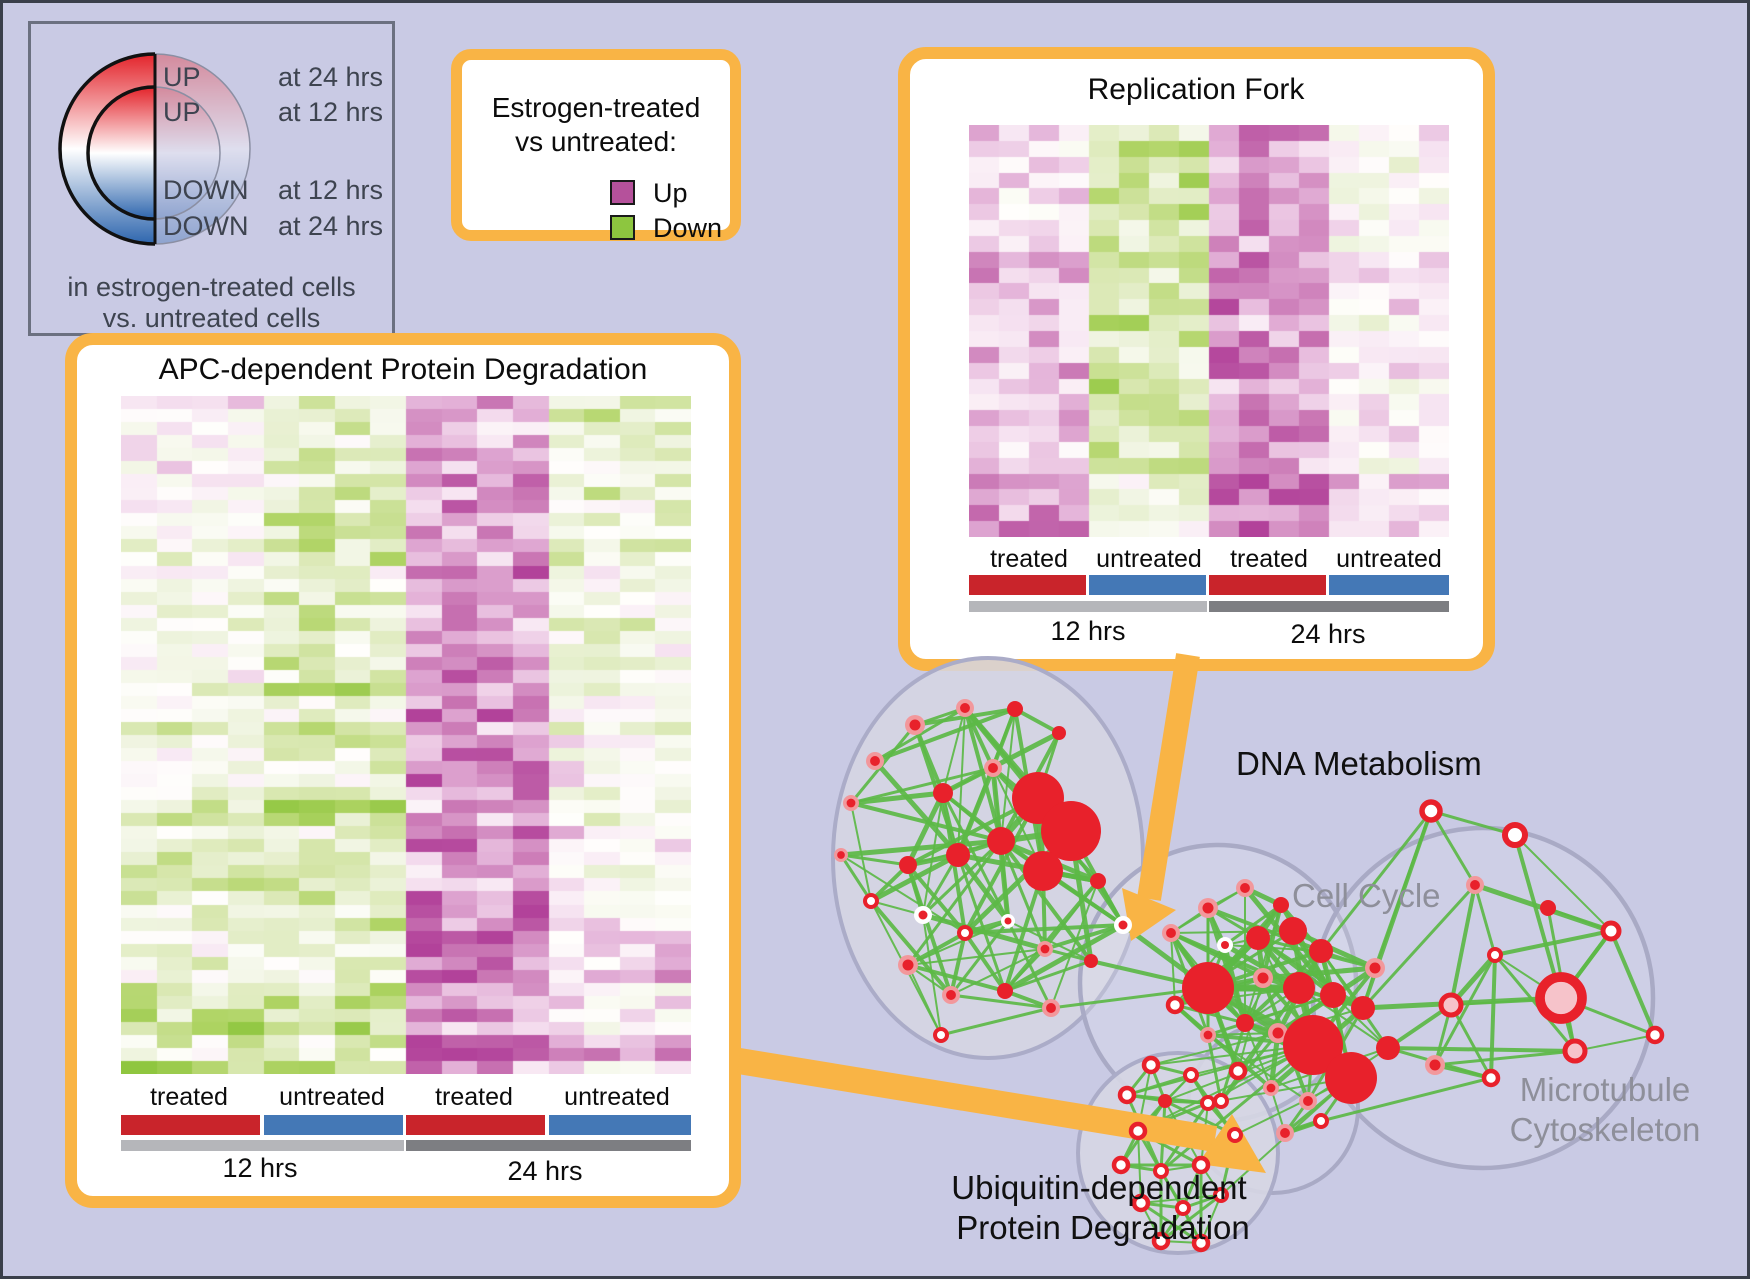  I want to click on scale-footer-line2: vs. untreated cells, so click(211, 318).